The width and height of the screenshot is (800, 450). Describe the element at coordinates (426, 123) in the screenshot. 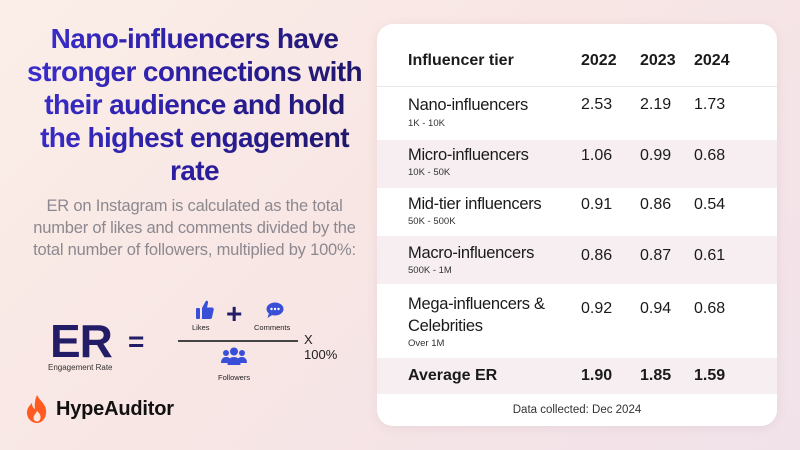

I see `tier-range: 1K - 10K` at that location.